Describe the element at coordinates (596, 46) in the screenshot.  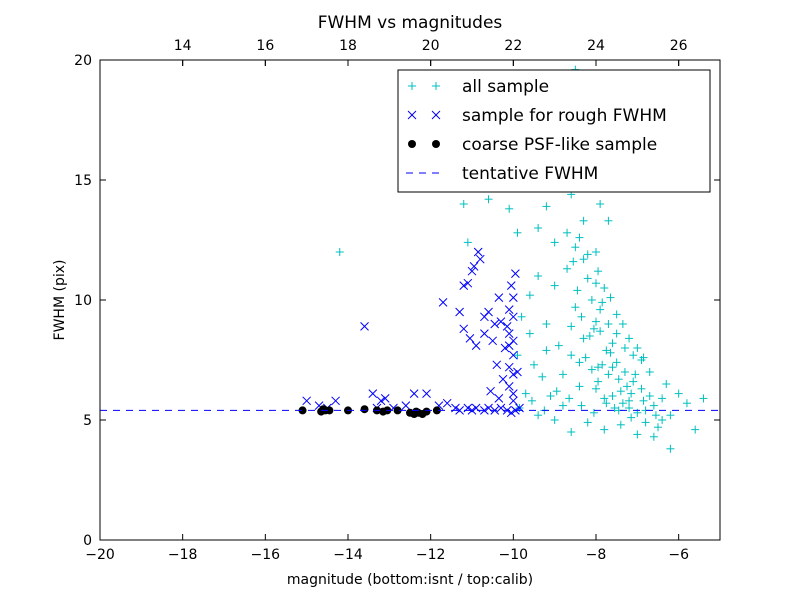
I see `top-x-tick-label: 24` at that location.